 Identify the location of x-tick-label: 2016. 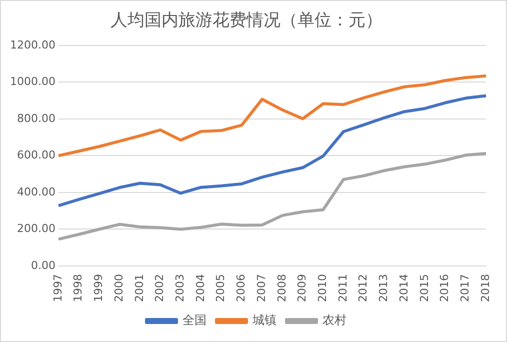
(445, 288).